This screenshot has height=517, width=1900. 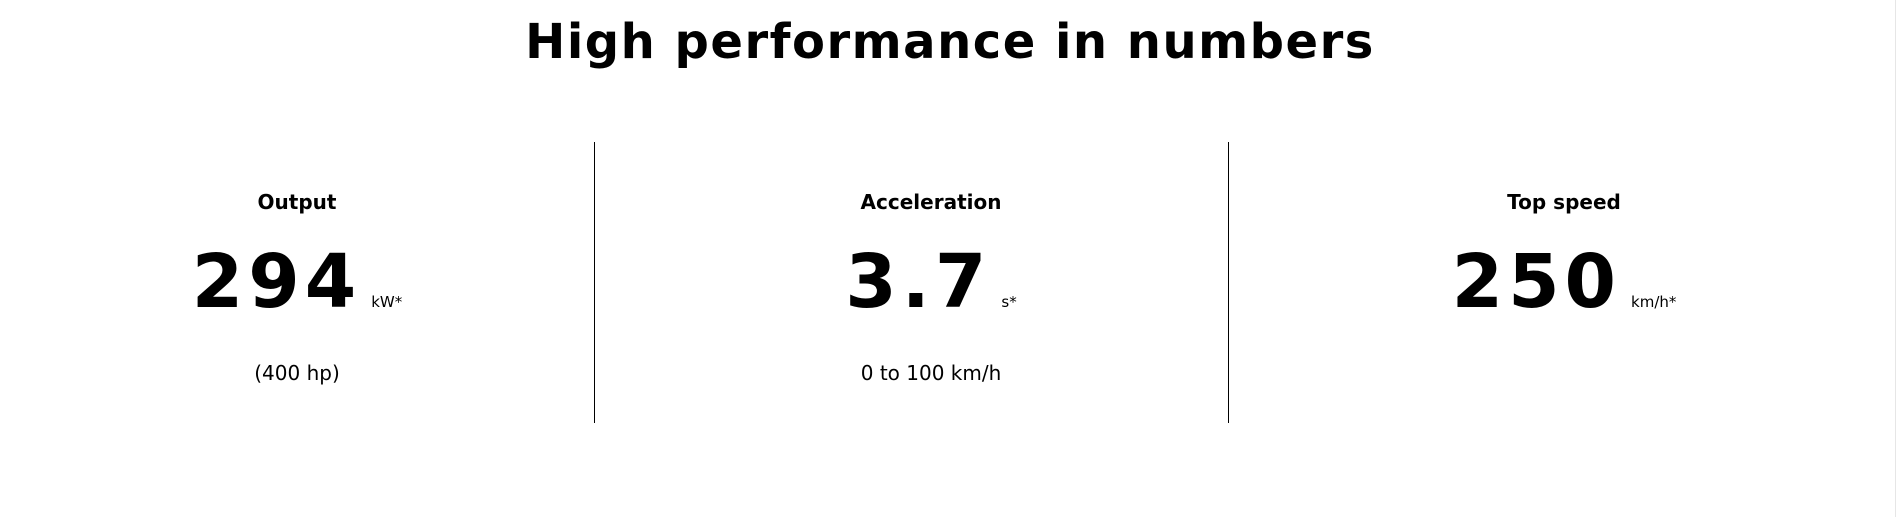 What do you see at coordinates (387, 302) in the screenshot?
I see `stat-unit: kW*` at bounding box center [387, 302].